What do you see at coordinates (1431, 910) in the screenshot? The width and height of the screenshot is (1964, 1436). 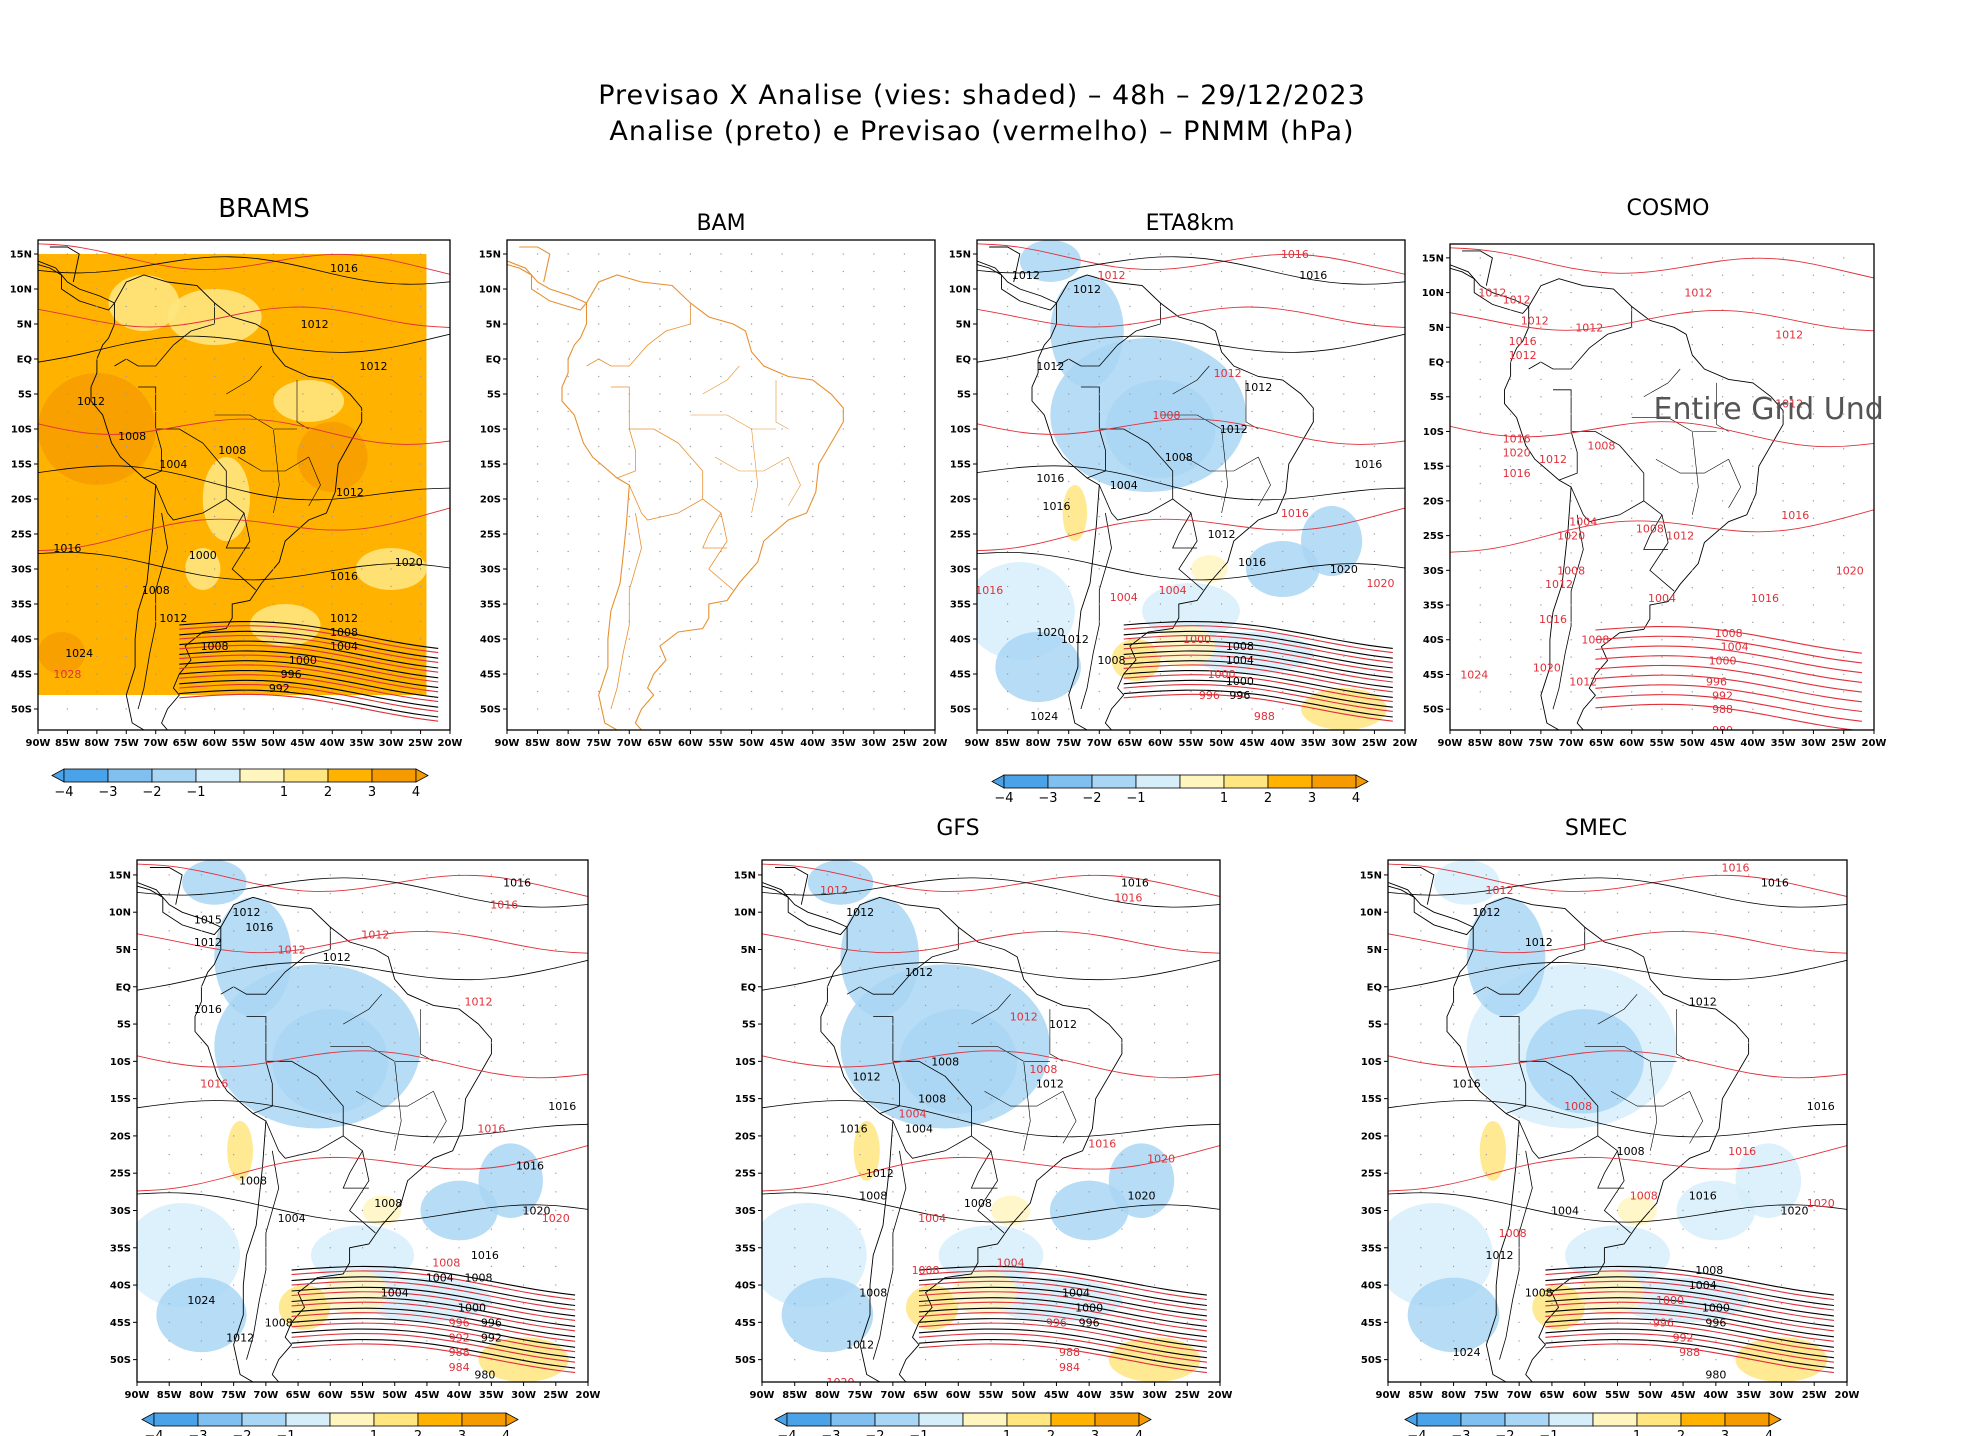 I see `coastline-central-america-pacific` at bounding box center [1431, 910].